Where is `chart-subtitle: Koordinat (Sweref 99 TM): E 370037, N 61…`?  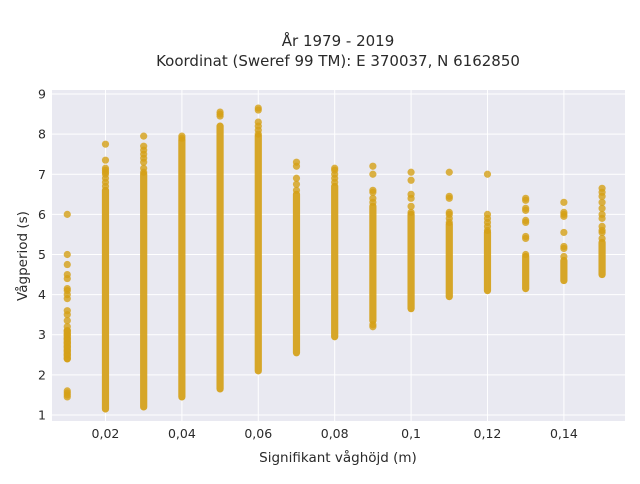
chart-subtitle: Koordinat (Sweref 99 TM): E 370037, N 61… is located at coordinates (338, 61).